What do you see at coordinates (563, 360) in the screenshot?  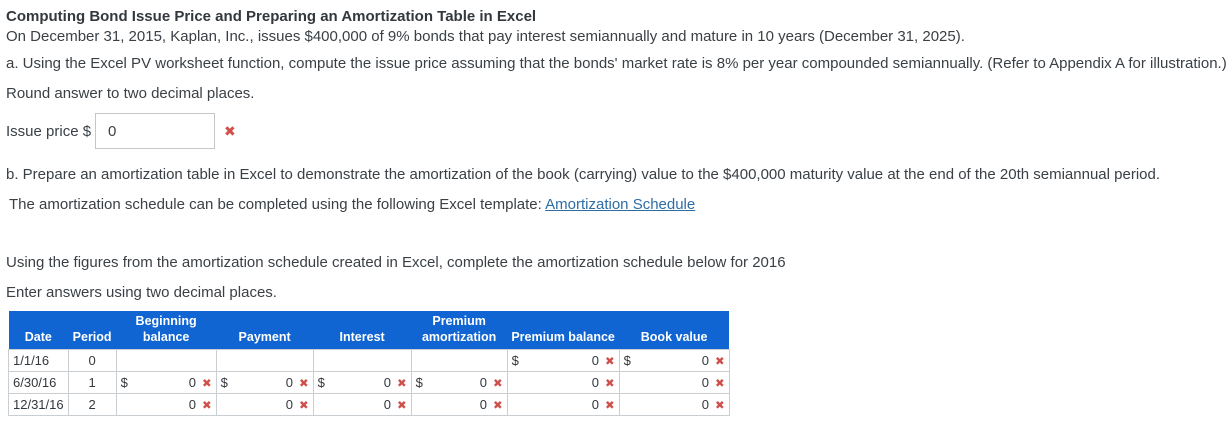 I see `answer-cell-premium-balance: $0 ✖` at bounding box center [563, 360].